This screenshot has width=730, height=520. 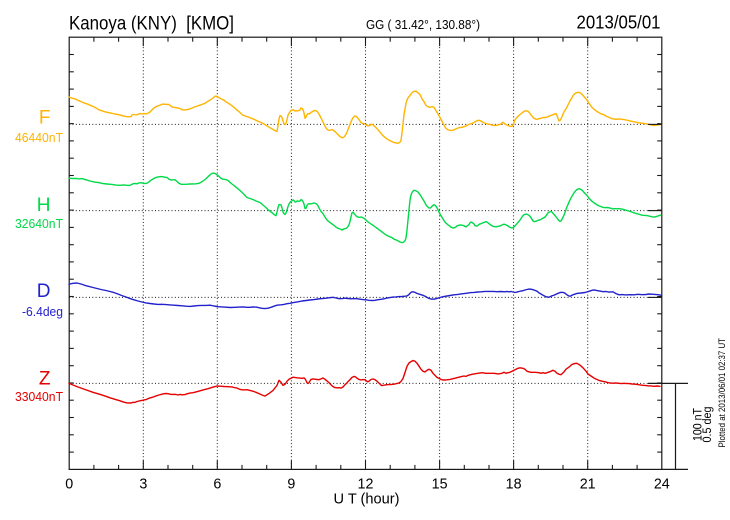 What do you see at coordinates (514, 485) in the screenshot?
I see `svg-text: 18` at bounding box center [514, 485].